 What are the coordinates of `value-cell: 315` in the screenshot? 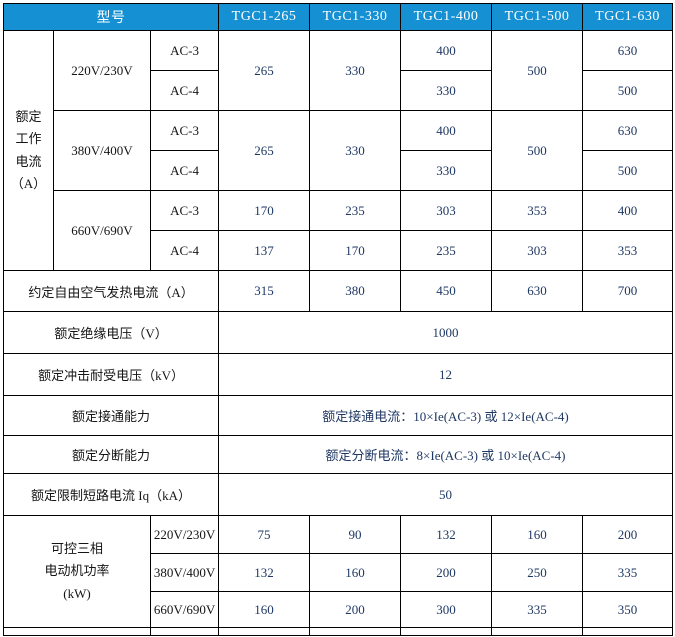 It's located at (264, 291).